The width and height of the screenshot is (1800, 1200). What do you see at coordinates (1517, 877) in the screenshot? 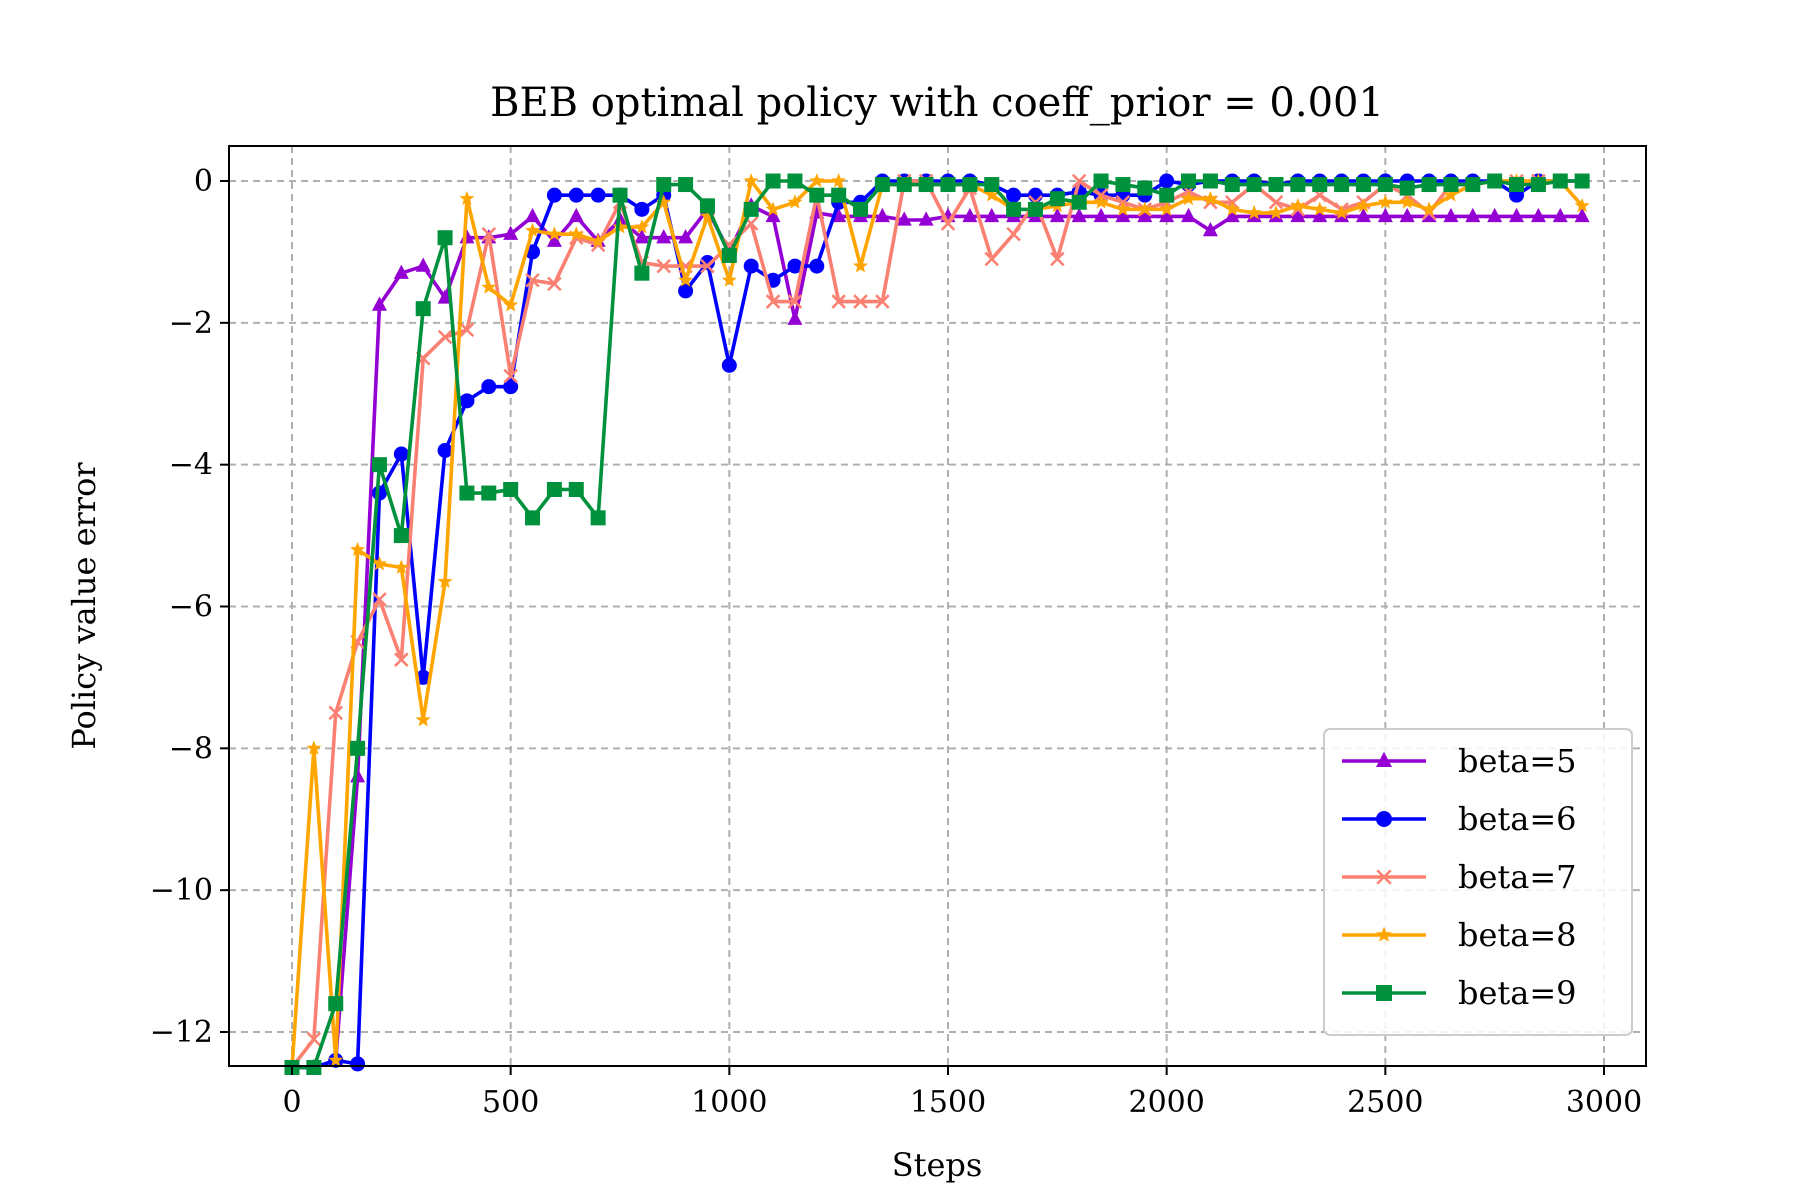
I see `legend-label: beta=7` at bounding box center [1517, 877].